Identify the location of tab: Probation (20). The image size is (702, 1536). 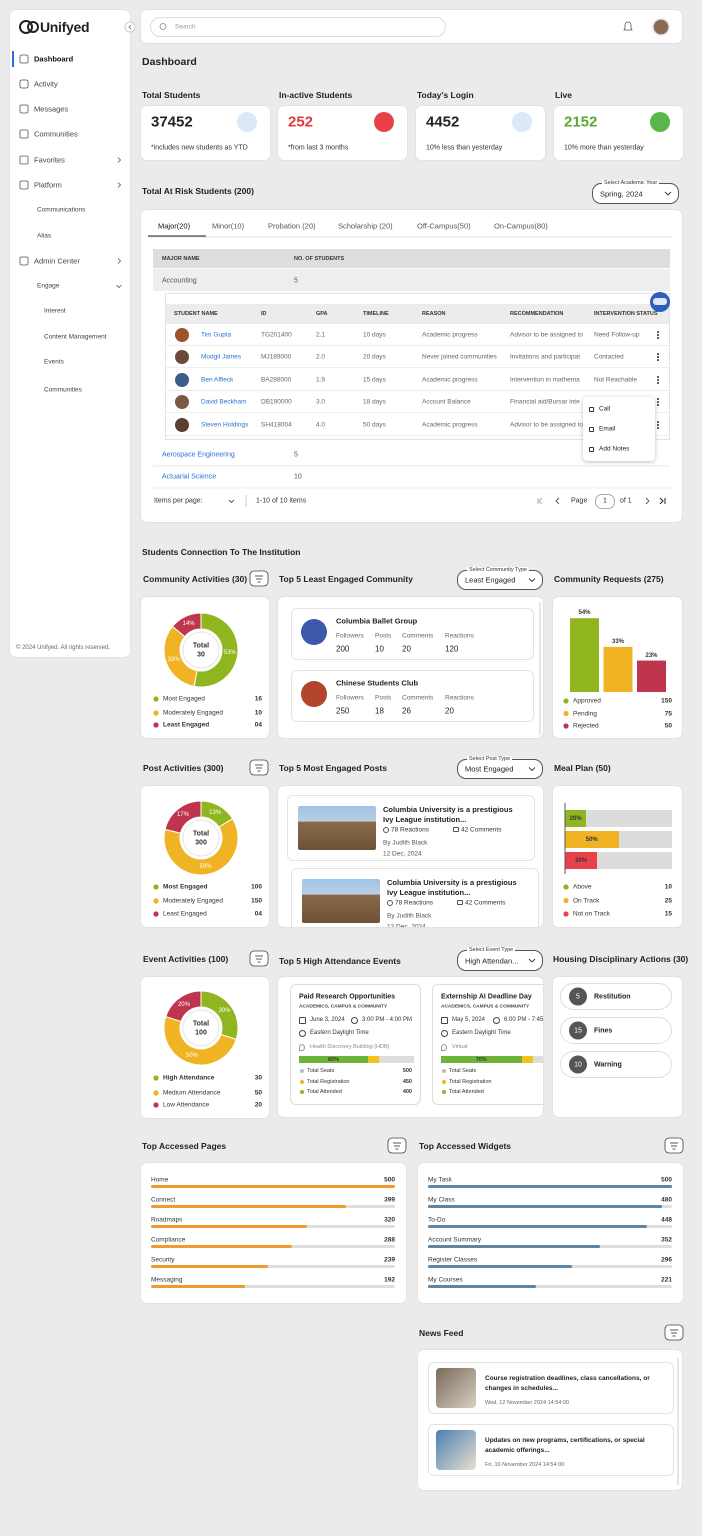
(292, 226).